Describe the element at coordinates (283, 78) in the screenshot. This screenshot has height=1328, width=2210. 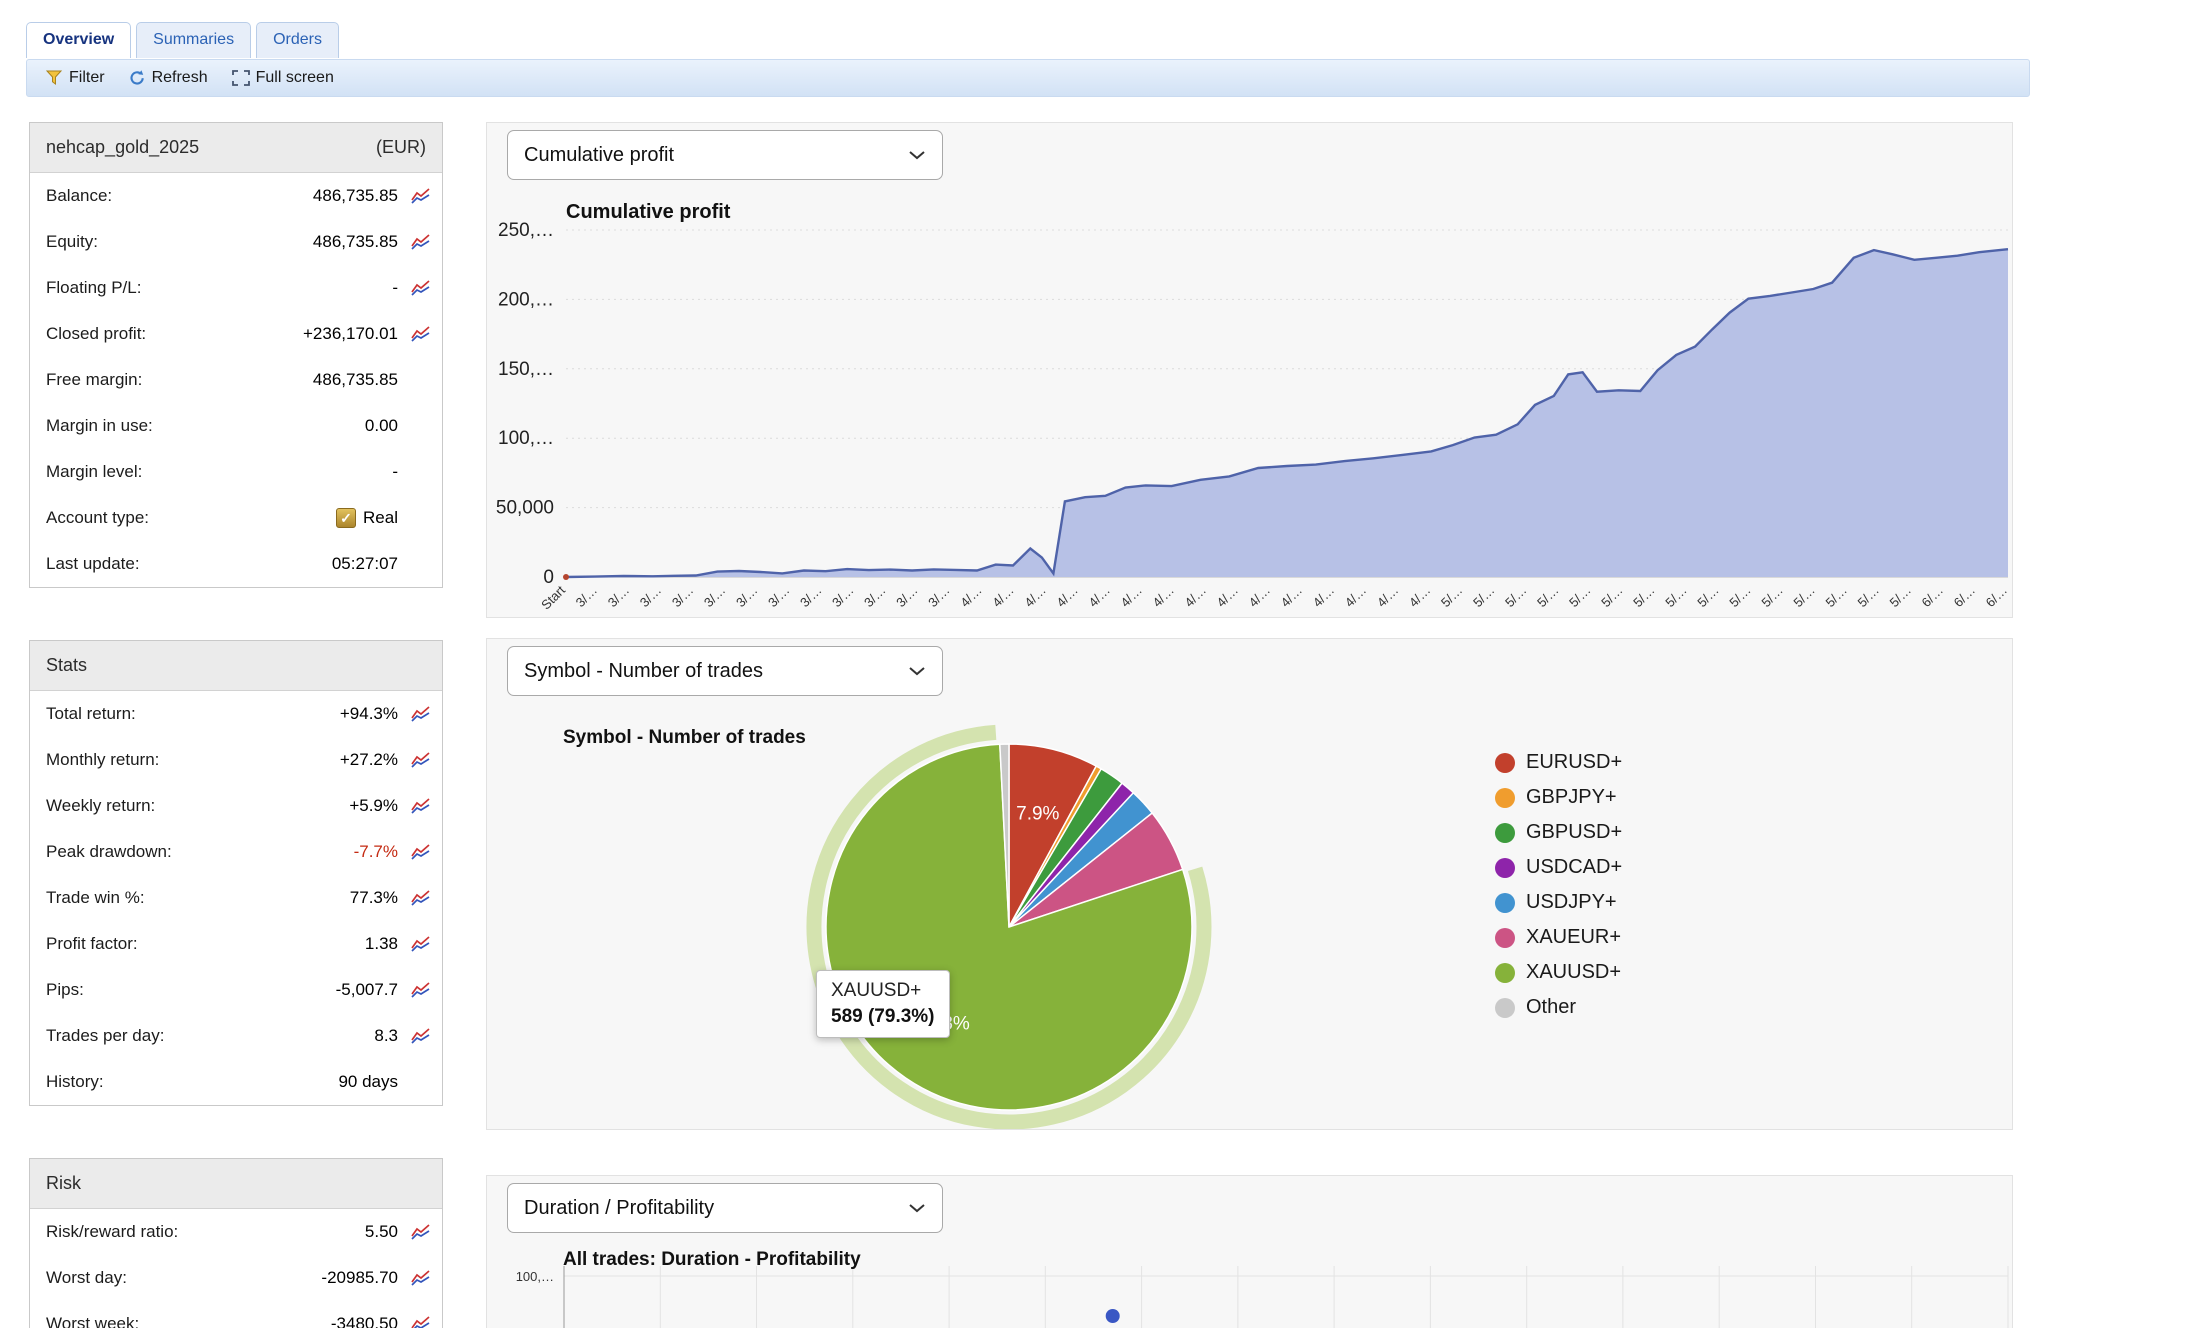
I see `fullscreen-button: Full screen` at that location.